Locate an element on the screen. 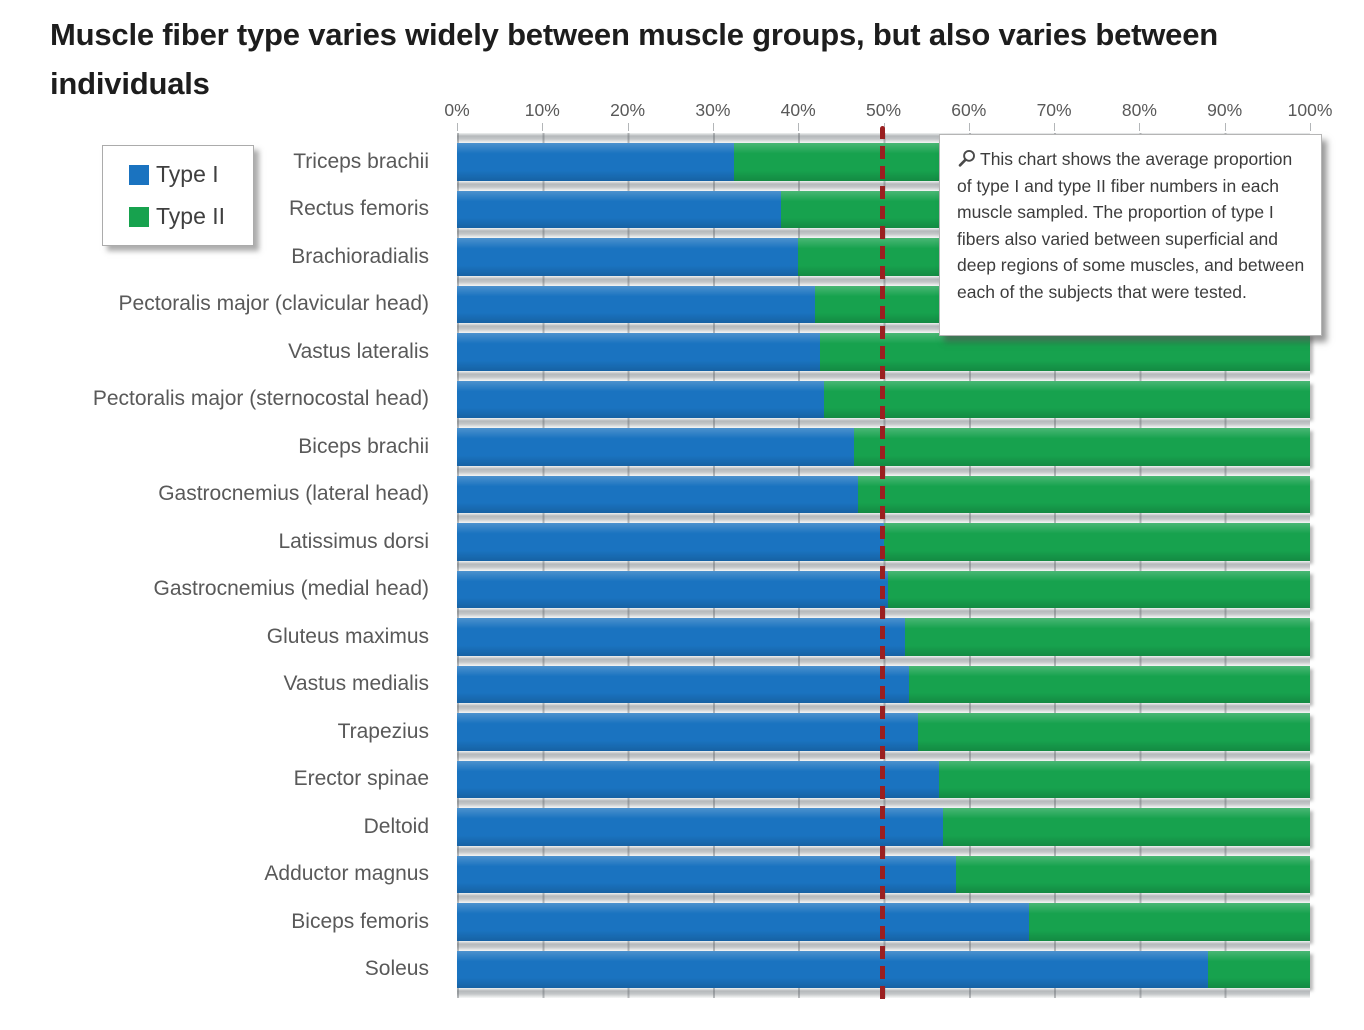 This screenshot has width=1364, height=1030. x-axis: 0% 10% 20% 30% 40% 50% 60% 70% 80% 90% 100% is located at coordinates (888, 111).